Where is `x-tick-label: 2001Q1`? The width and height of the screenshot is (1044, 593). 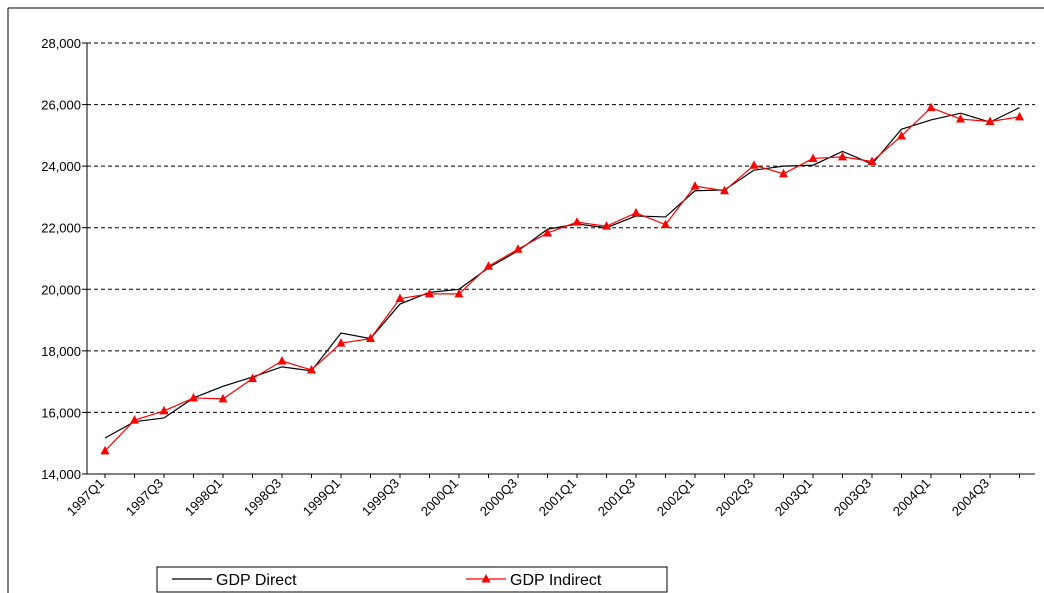
x-tick-label: 2001Q1 is located at coordinates (557, 497).